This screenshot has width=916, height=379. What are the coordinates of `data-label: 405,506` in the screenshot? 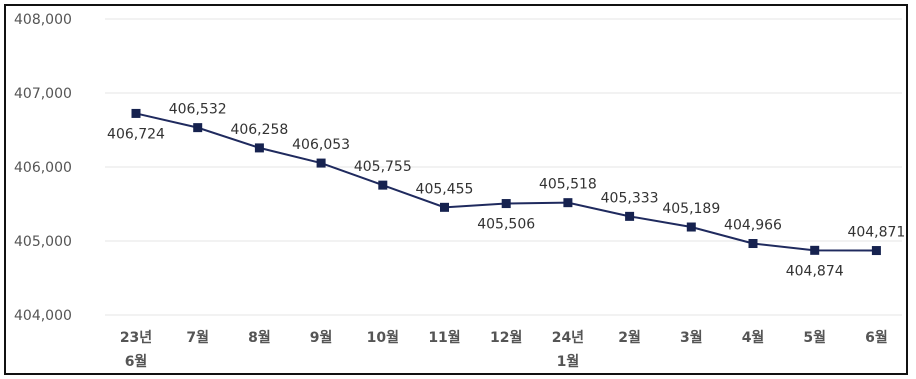 It's located at (506, 225).